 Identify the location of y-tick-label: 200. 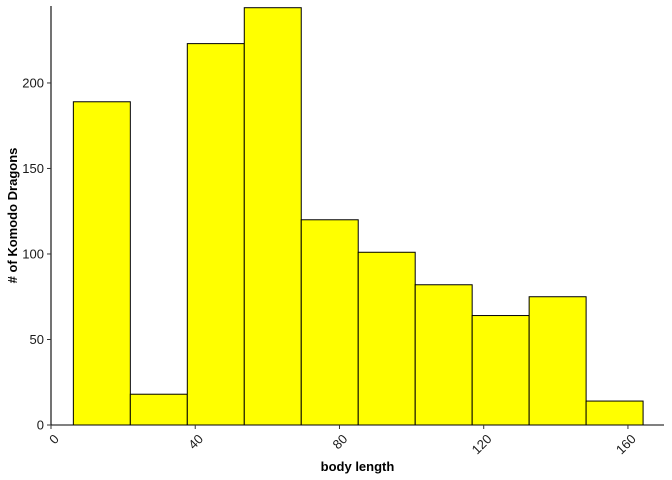
(33, 82).